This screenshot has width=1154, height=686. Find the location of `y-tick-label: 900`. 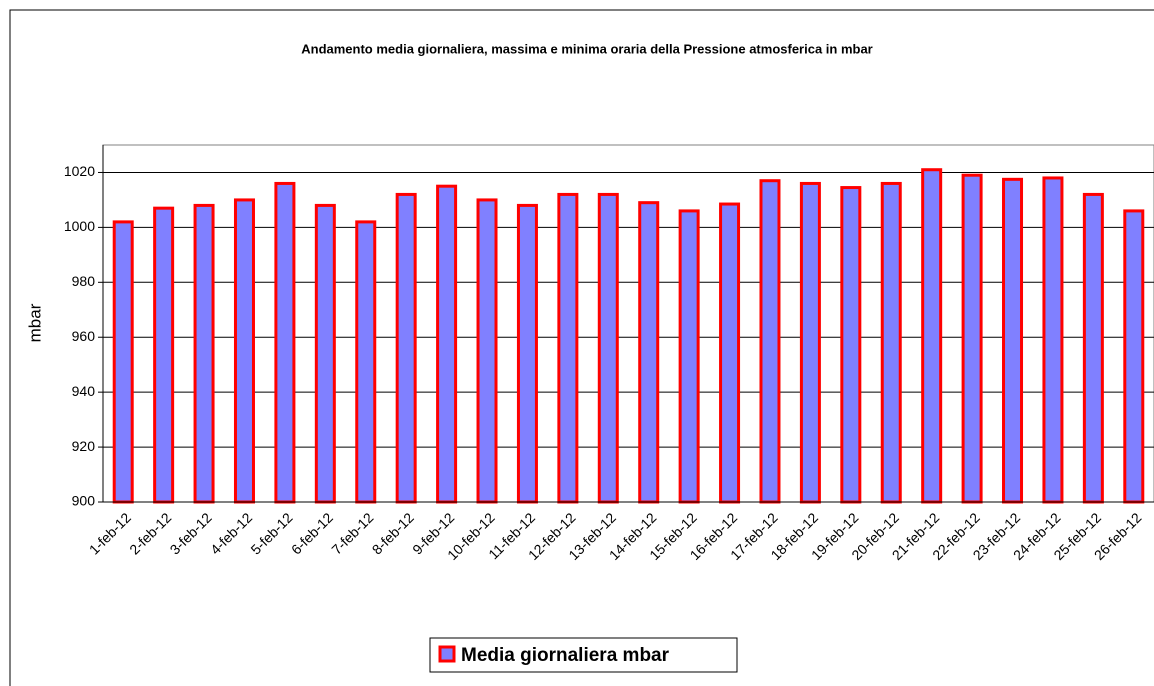

y-tick-label: 900 is located at coordinates (84, 501).